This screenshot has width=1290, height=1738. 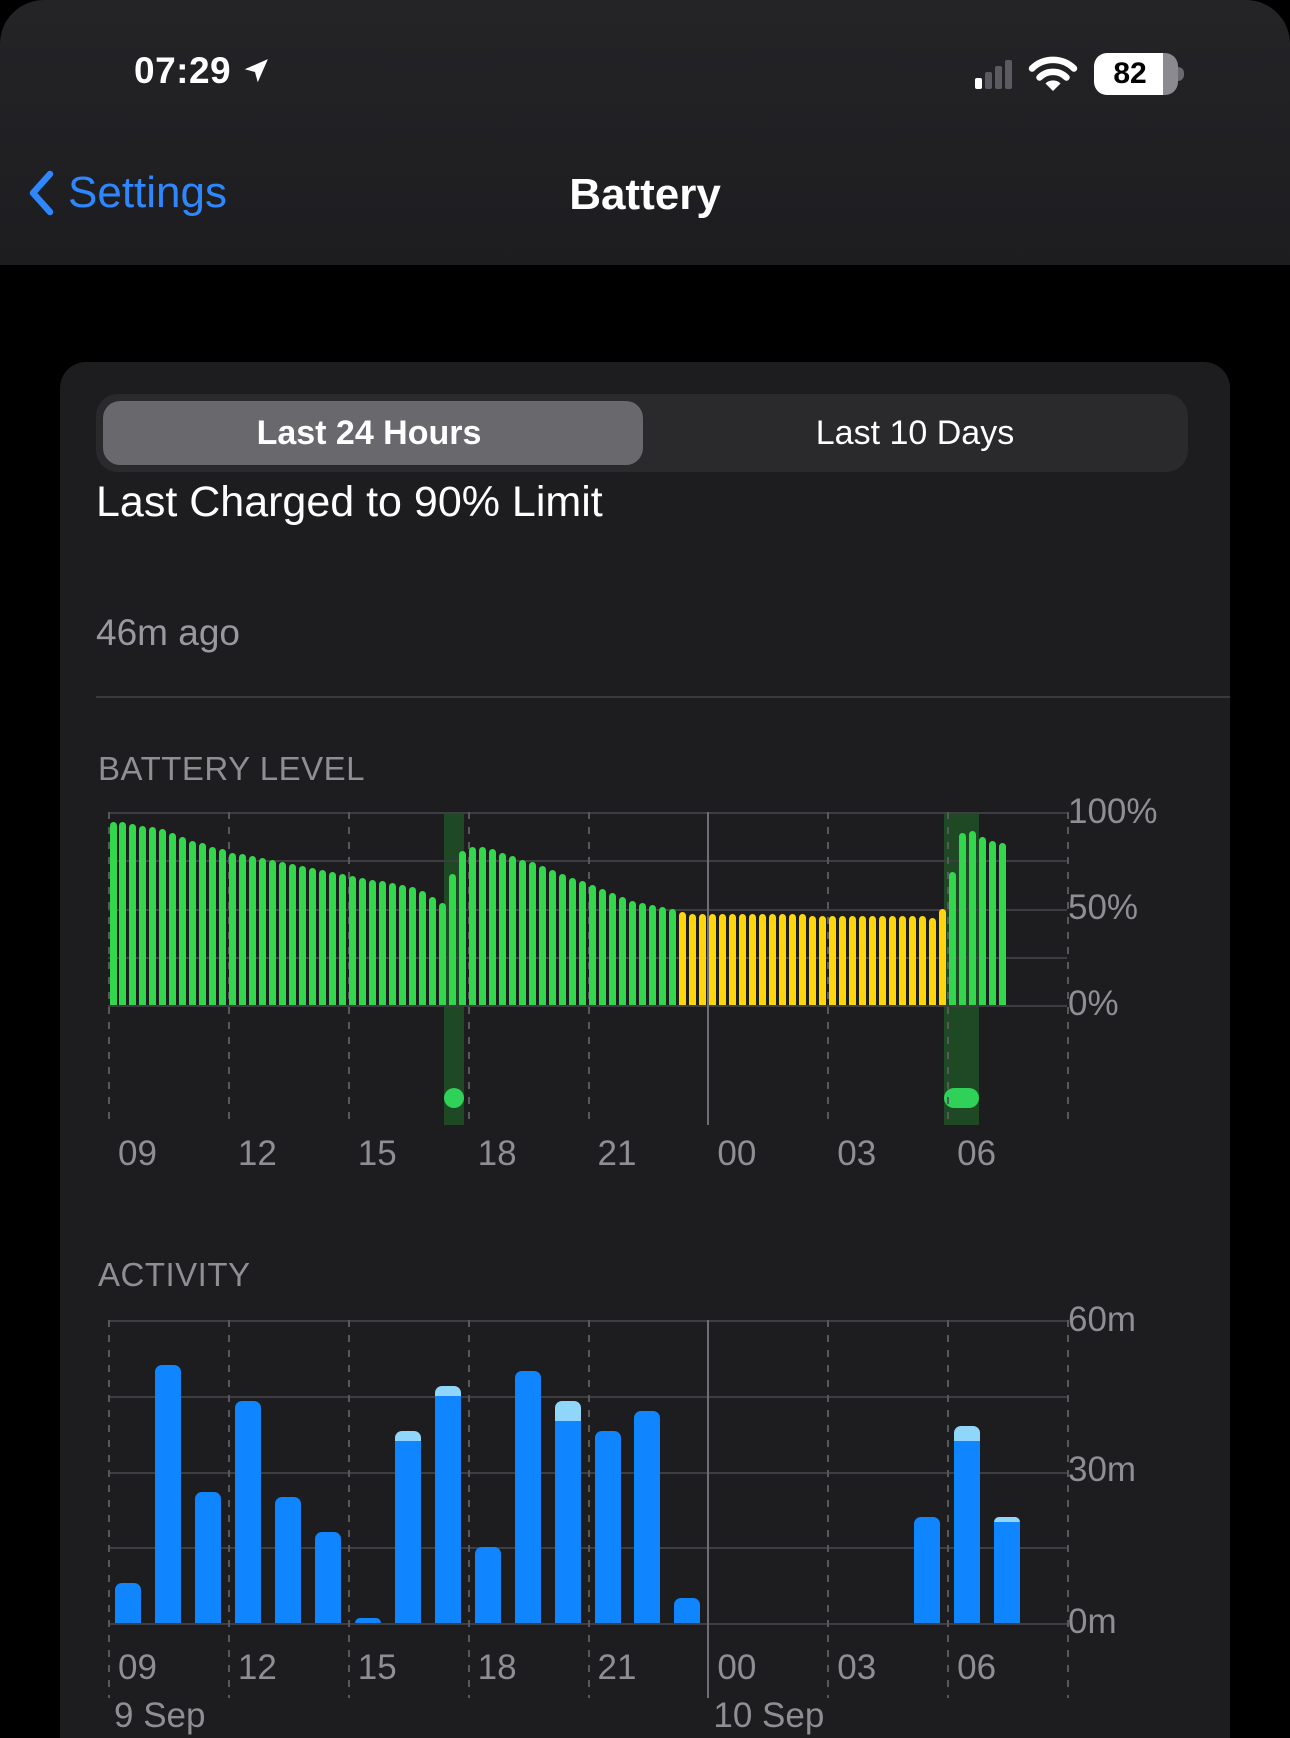 I want to click on page-title: Battery, so click(x=645, y=194).